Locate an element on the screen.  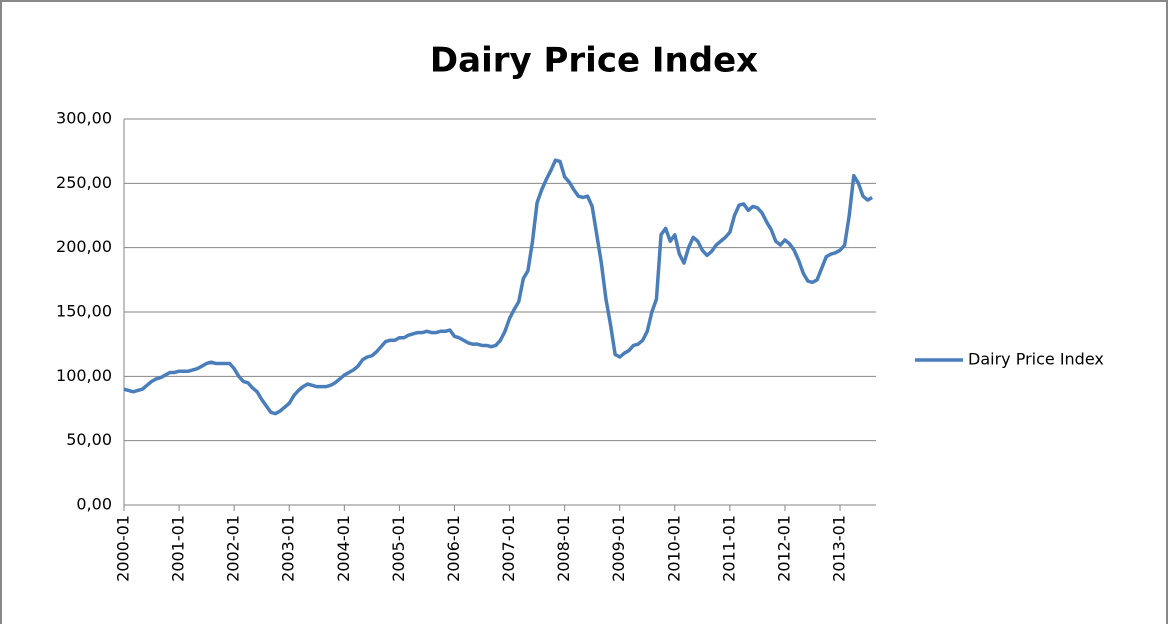
x-tick-label: 2004-01 is located at coordinates (343, 548).